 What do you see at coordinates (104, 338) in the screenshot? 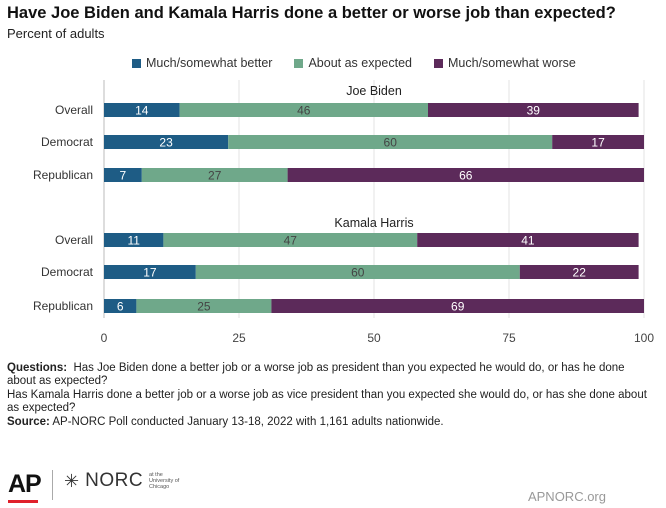
I see `x-tick-label-0: 0` at bounding box center [104, 338].